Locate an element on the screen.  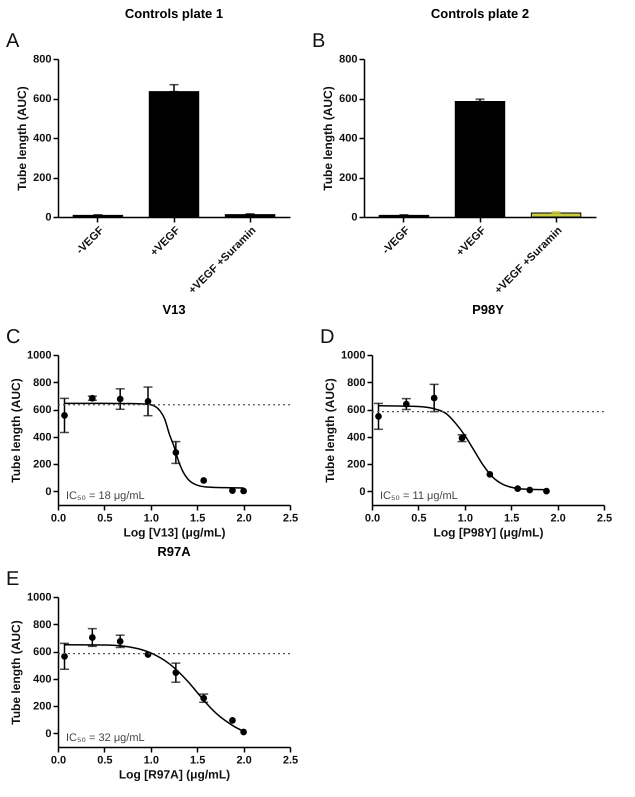
chart-title: V13 is located at coordinates (174, 309).